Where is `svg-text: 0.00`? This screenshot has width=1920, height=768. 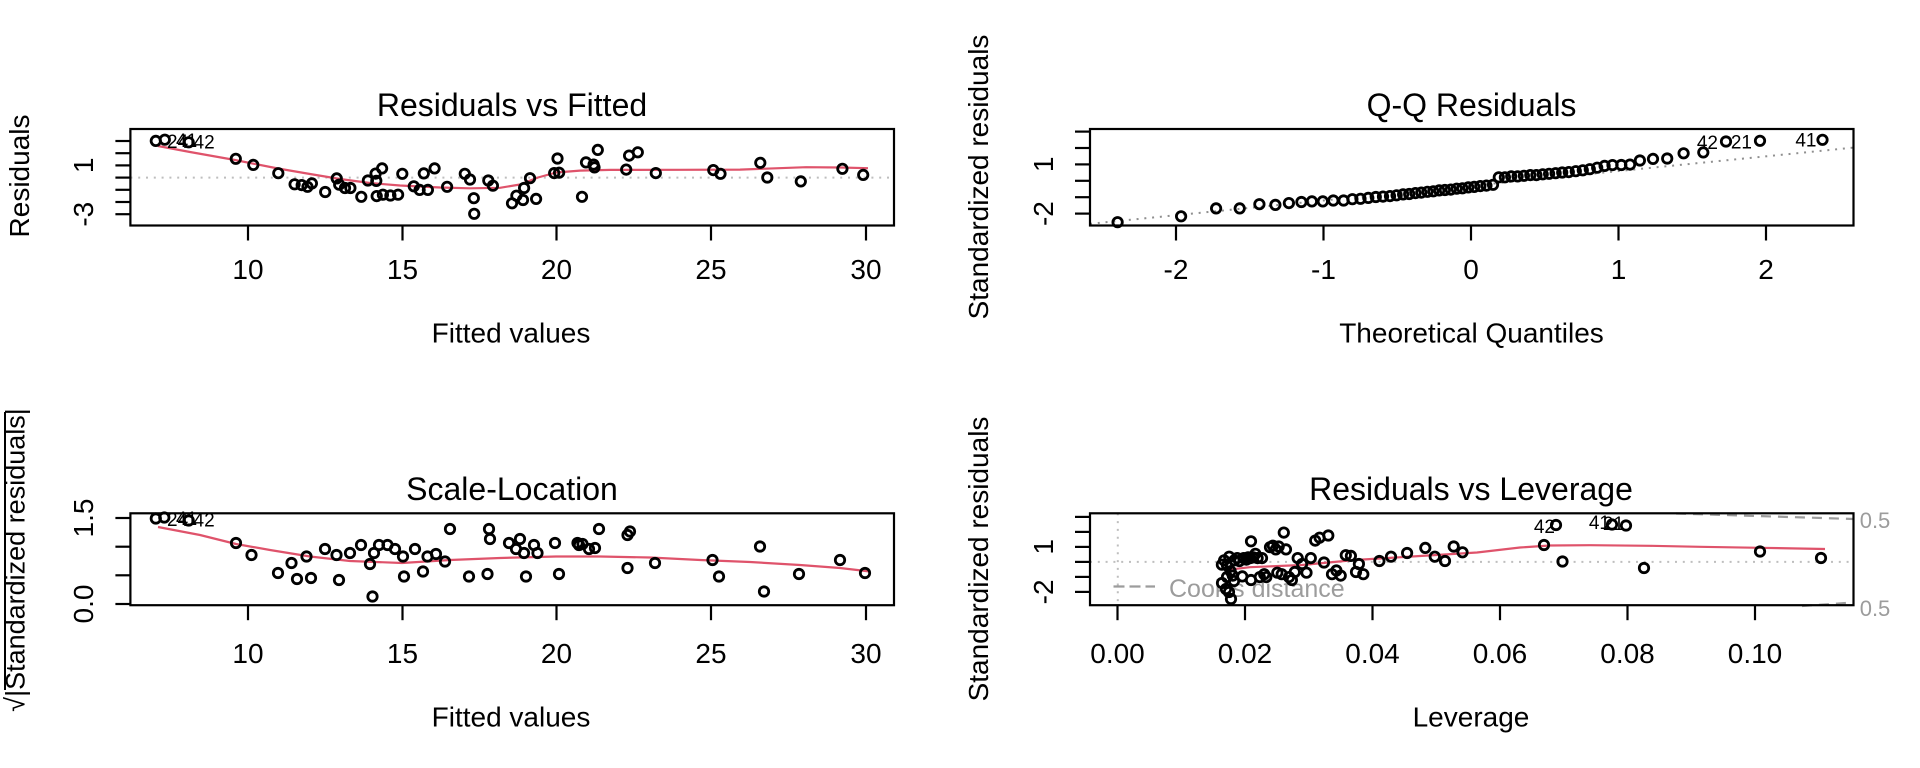
svg-text: 0.00 is located at coordinates (1117, 653).